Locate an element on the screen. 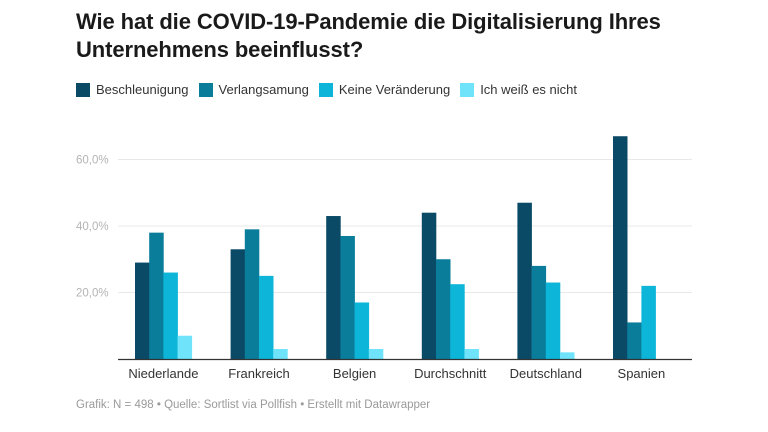  legend-item-beschleunigung: Beschleunigung is located at coordinates (132, 89).